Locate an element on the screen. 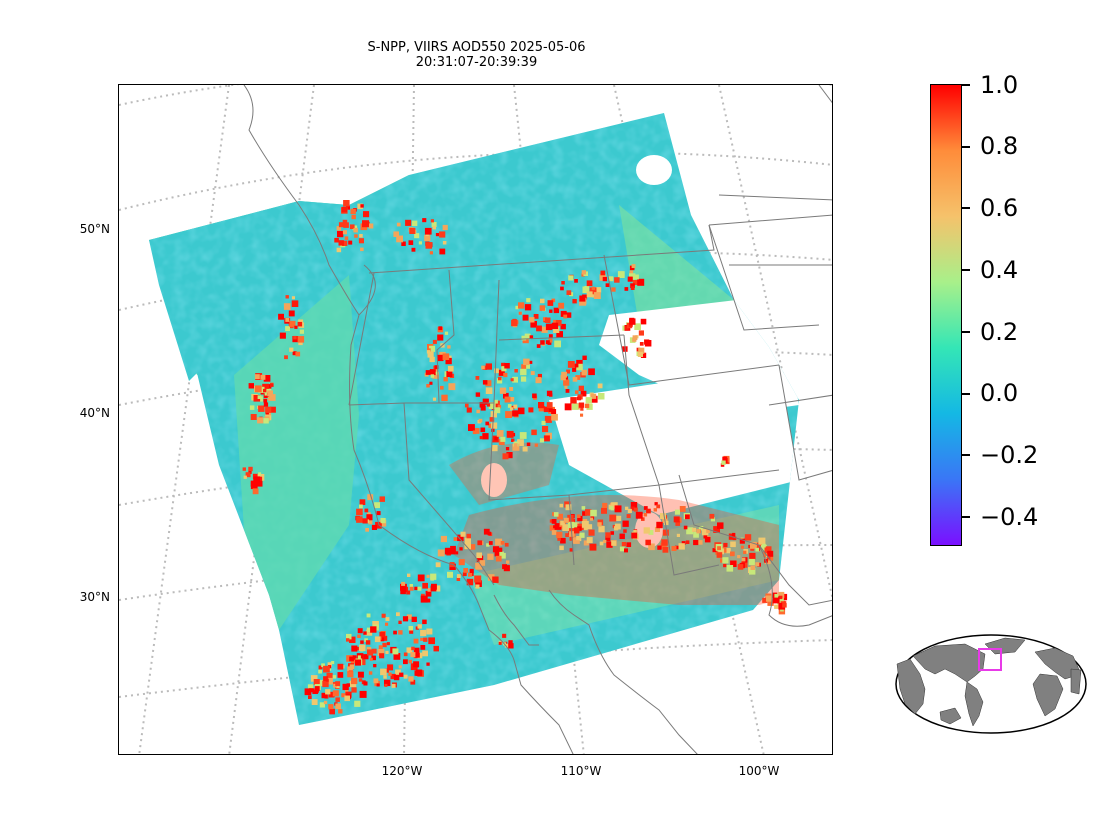 This screenshot has width=1120, height=840. colorbar-label: 1.0 is located at coordinates (999, 85).